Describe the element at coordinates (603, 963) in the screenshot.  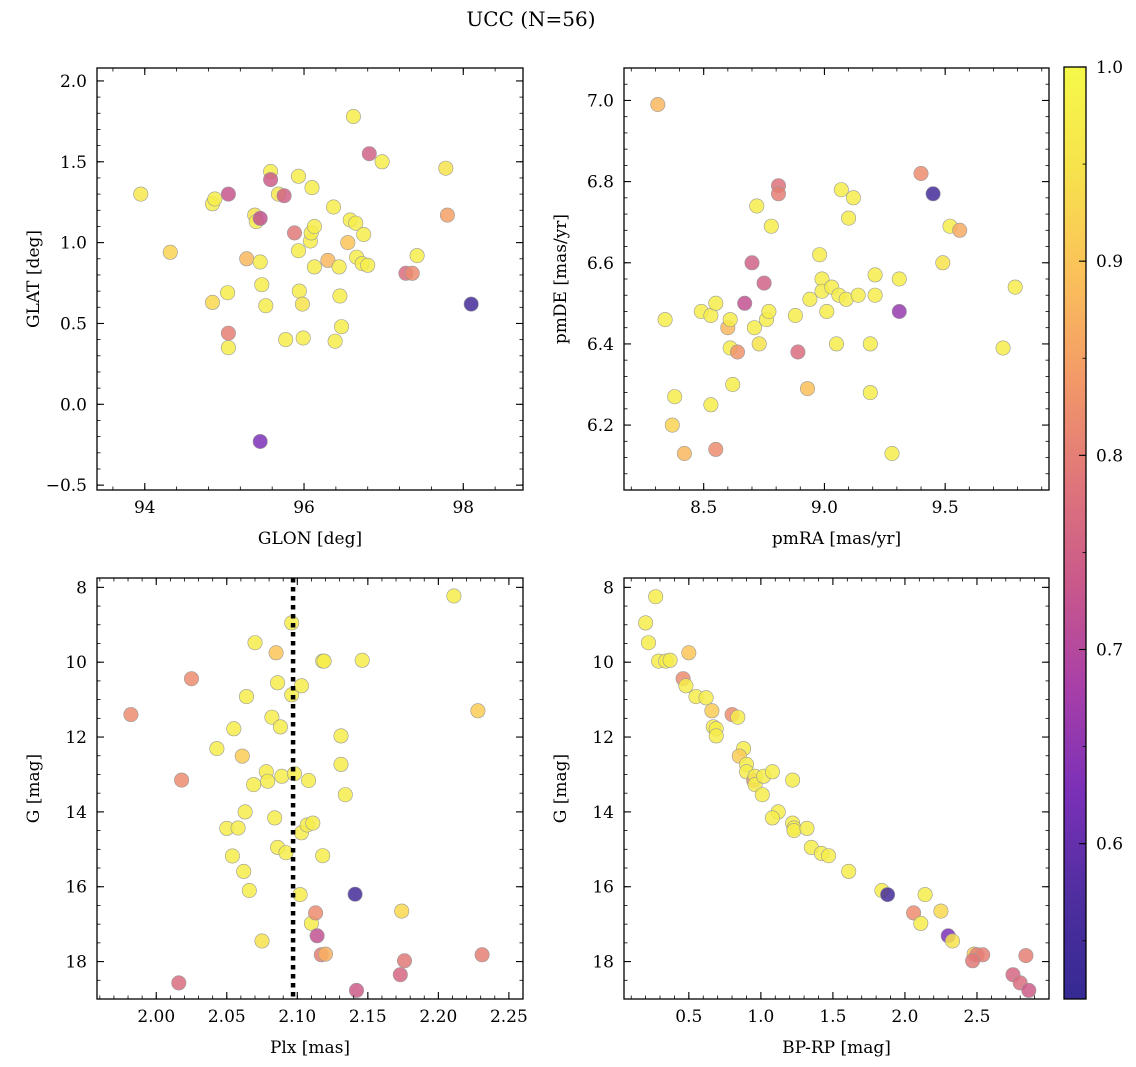
I see `y-tick-label: 18` at that location.